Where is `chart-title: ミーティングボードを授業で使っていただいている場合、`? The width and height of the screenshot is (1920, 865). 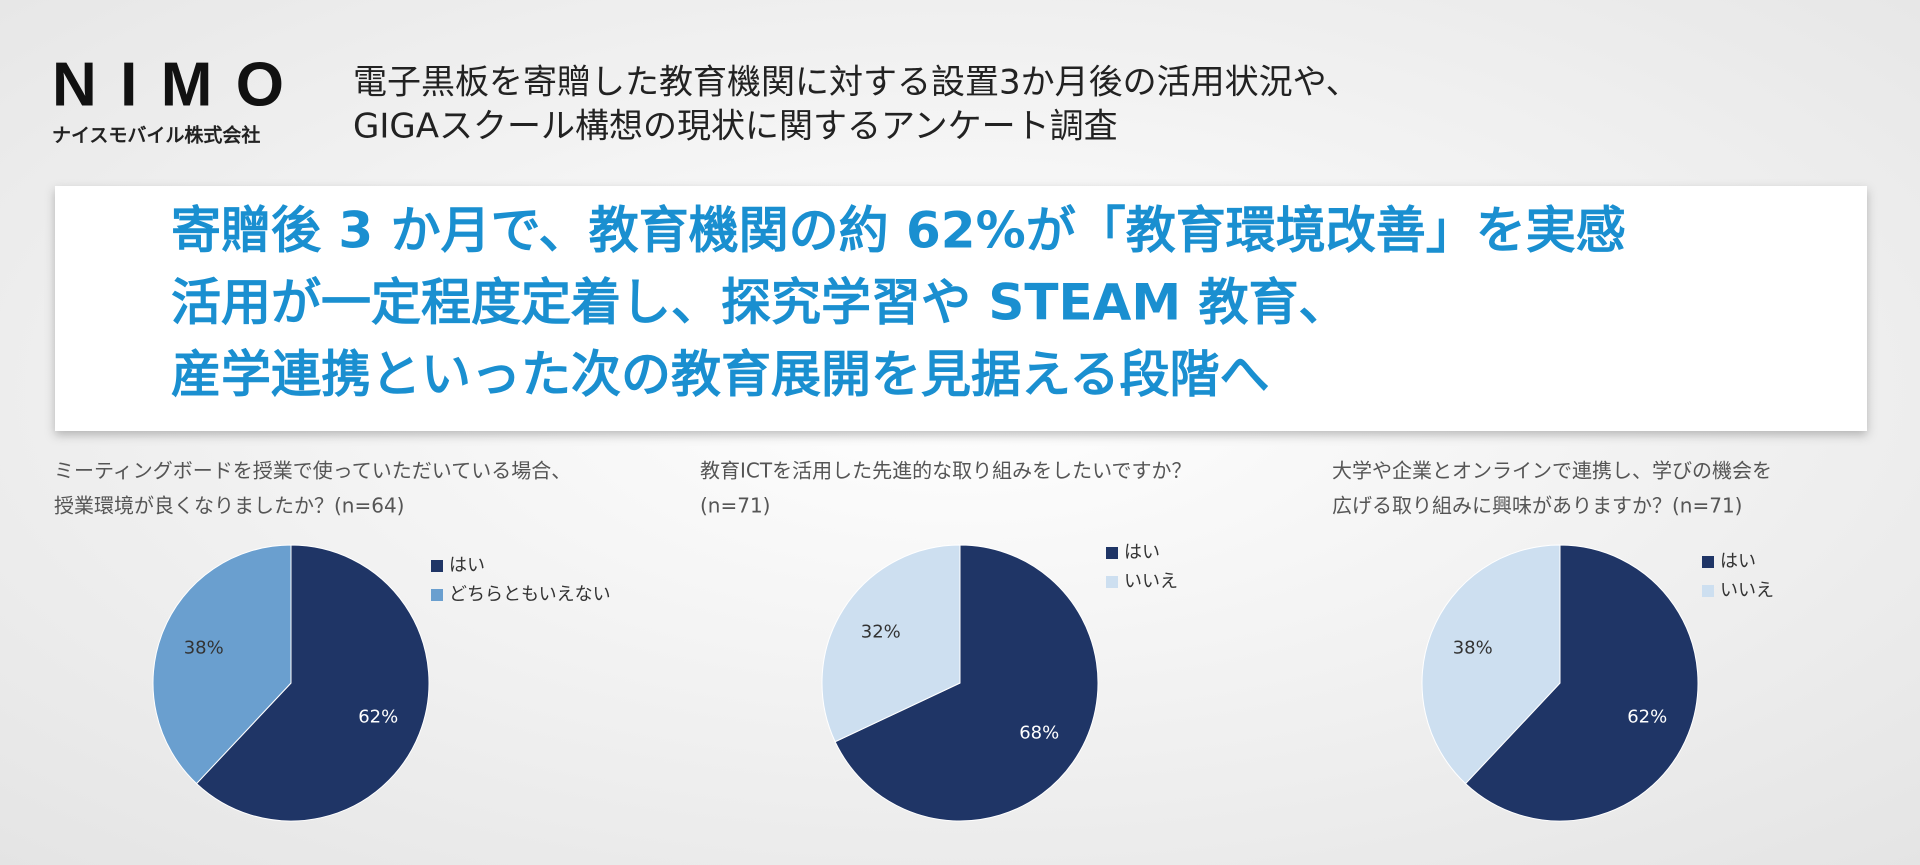 chart-title: ミーティングボードを授業で使っていただいている場合、 is located at coordinates (312, 471).